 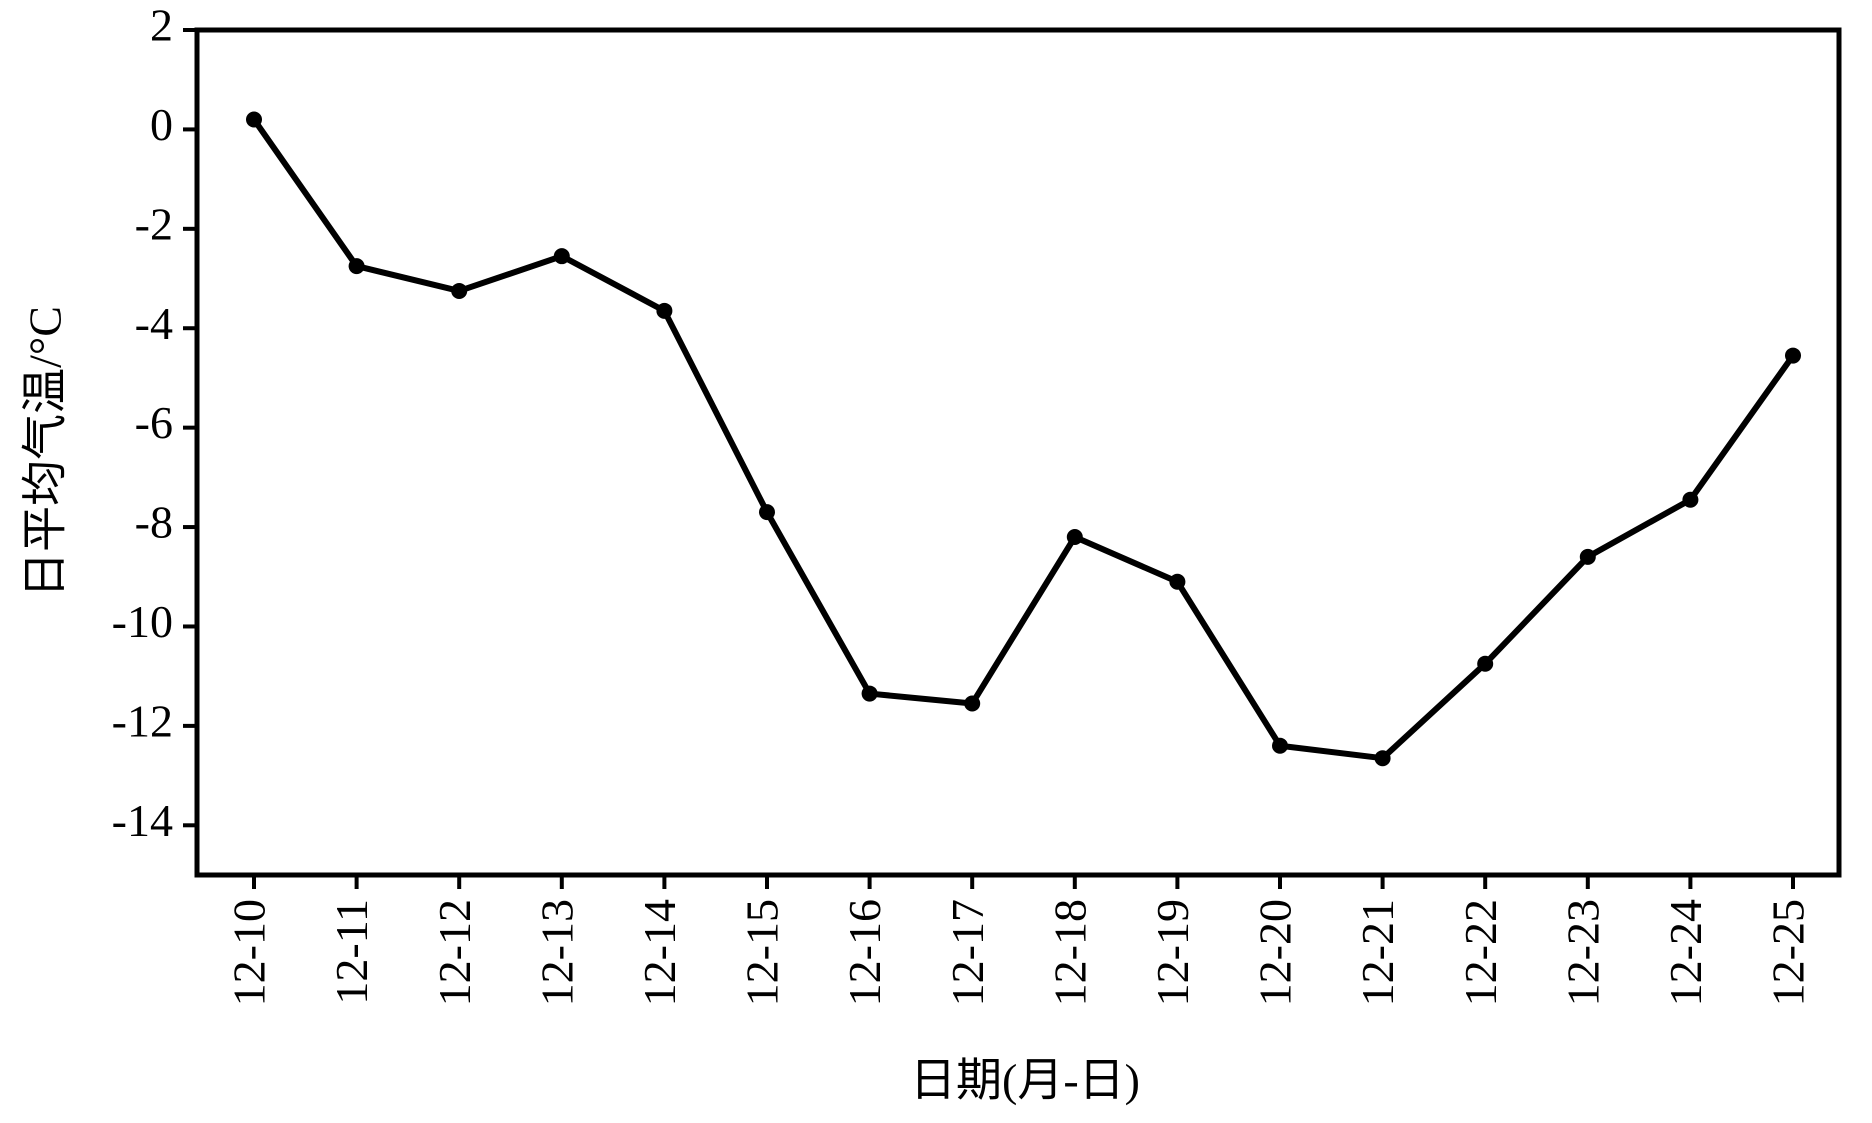 I want to click on x-tick-label: 12-23, so click(x=1582, y=952).